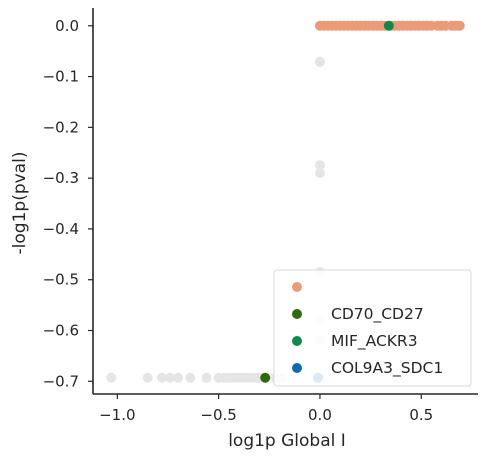  I want to click on legend-box, so click(372, 328).